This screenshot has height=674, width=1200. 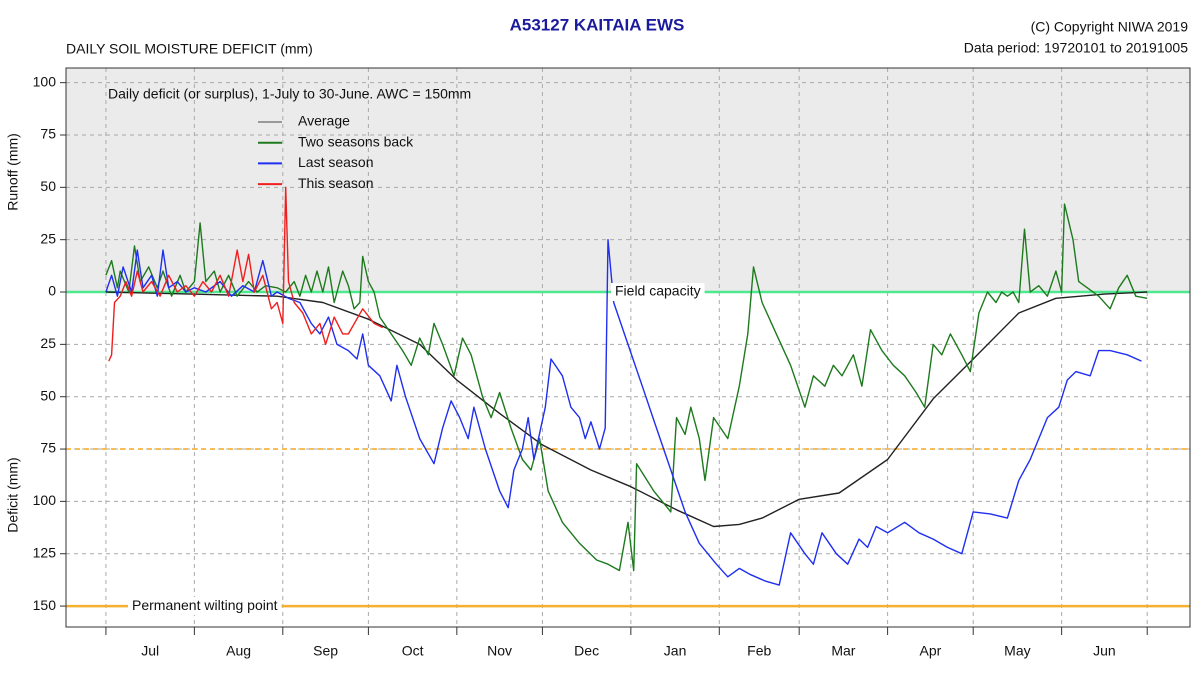 What do you see at coordinates (150, 651) in the screenshot?
I see `x-tick-label: Jul` at bounding box center [150, 651].